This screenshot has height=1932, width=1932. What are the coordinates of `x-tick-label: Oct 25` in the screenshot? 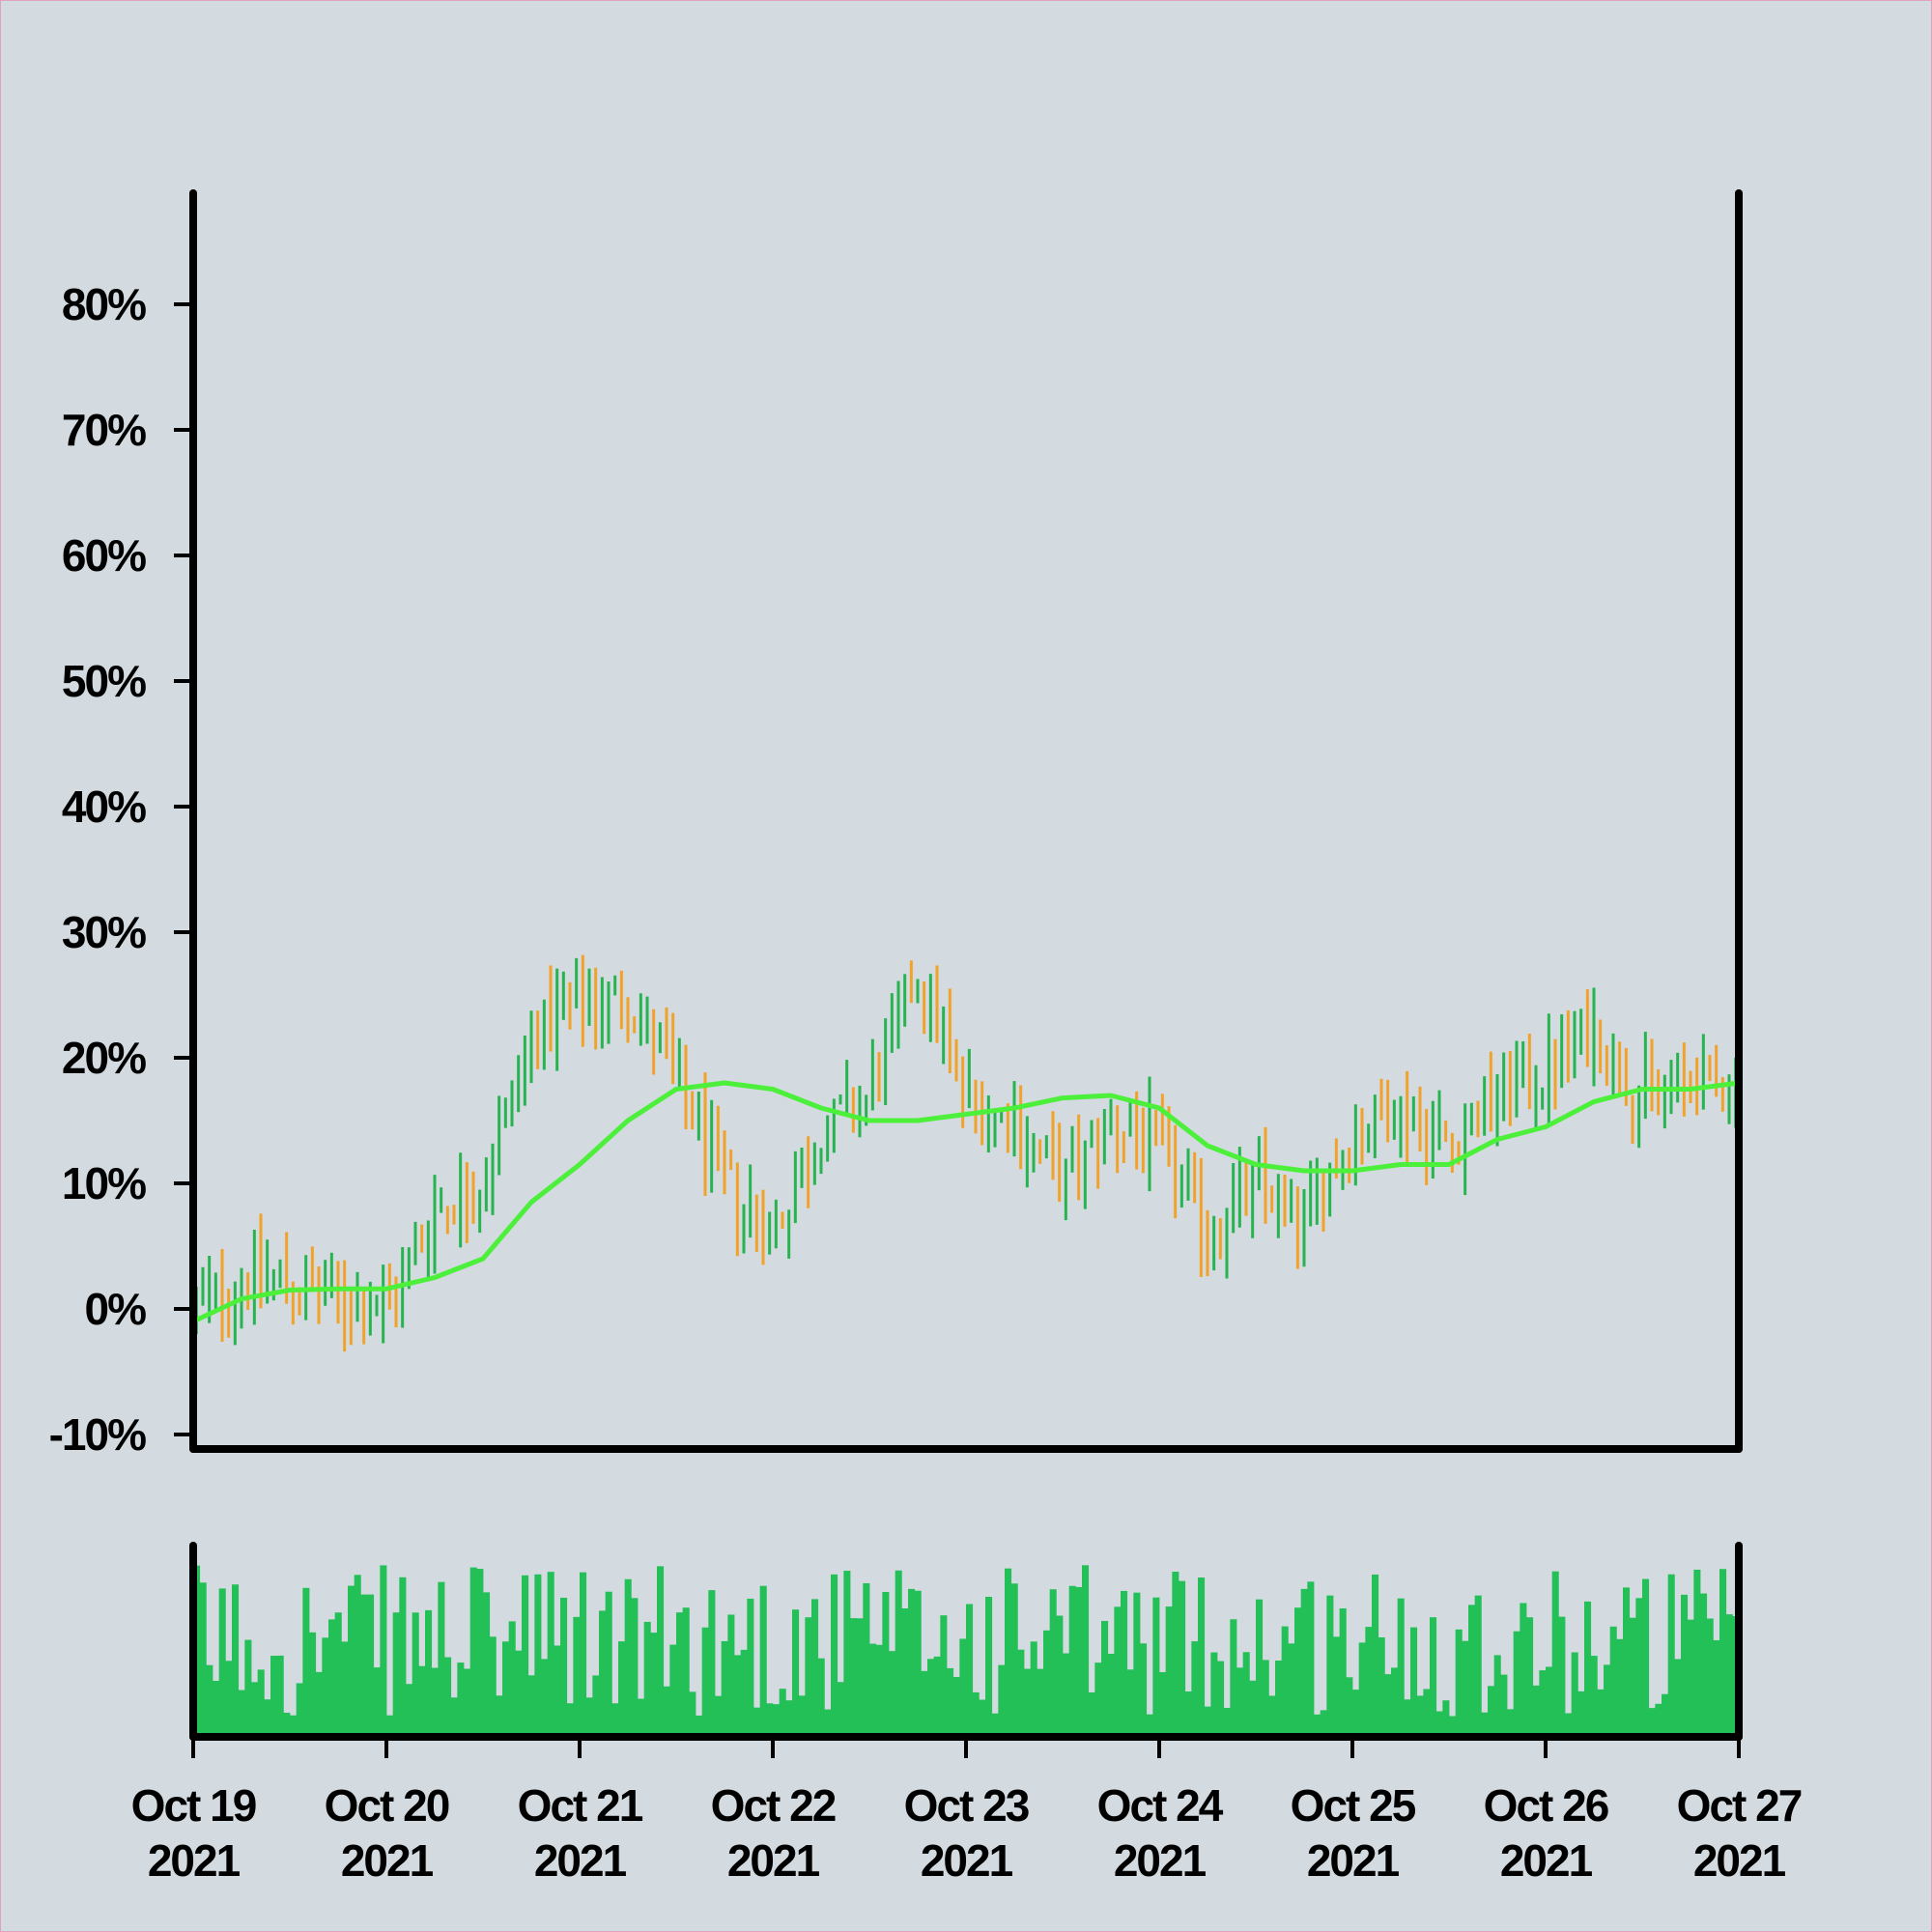 It's located at (1353, 1805).